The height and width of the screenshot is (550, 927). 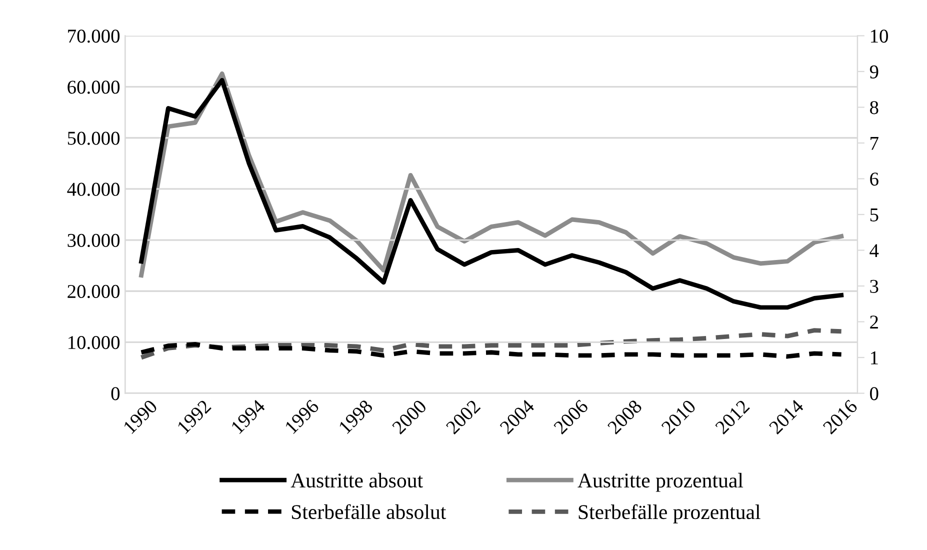 What do you see at coordinates (874, 393) in the screenshot?
I see `y2-tick-label: 0` at bounding box center [874, 393].